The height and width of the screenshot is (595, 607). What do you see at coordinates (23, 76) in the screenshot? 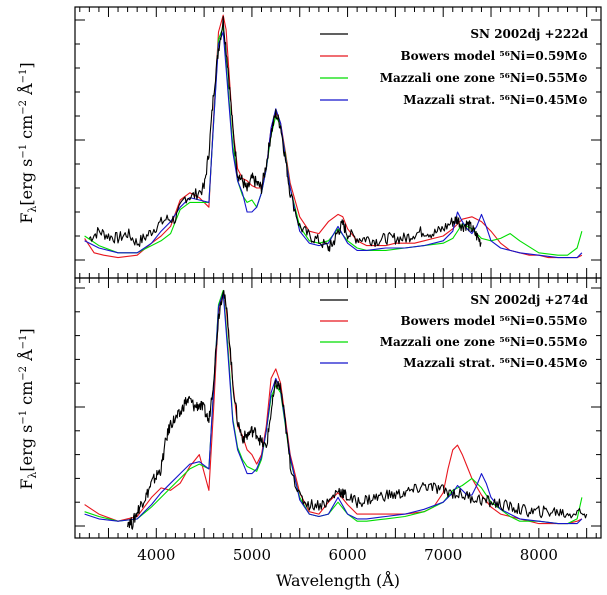
I see `top-ylabel-exp3: −1` at bounding box center [23, 76].